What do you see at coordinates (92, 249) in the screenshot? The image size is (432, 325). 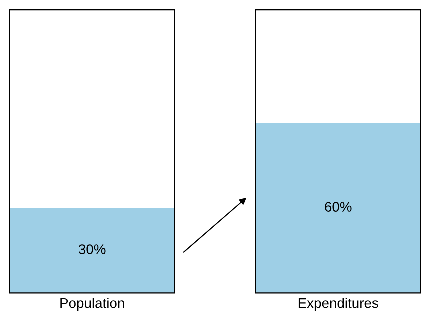 I see `data-label: 30%` at bounding box center [92, 249].